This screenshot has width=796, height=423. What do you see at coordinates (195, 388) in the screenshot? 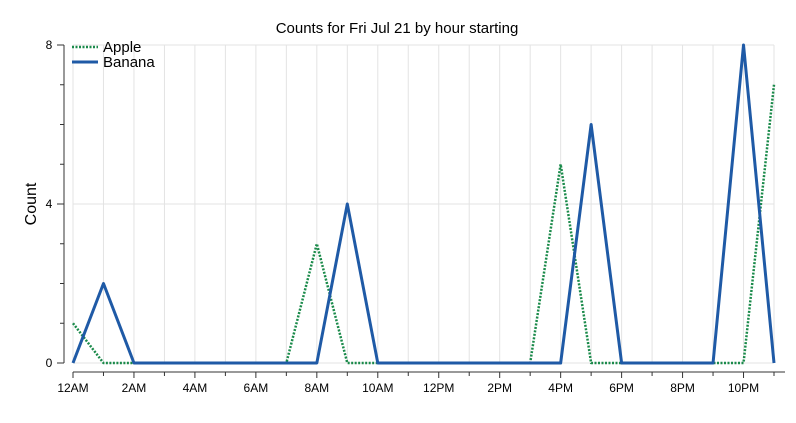
I see `x-tick-label: 4AM` at bounding box center [195, 388].